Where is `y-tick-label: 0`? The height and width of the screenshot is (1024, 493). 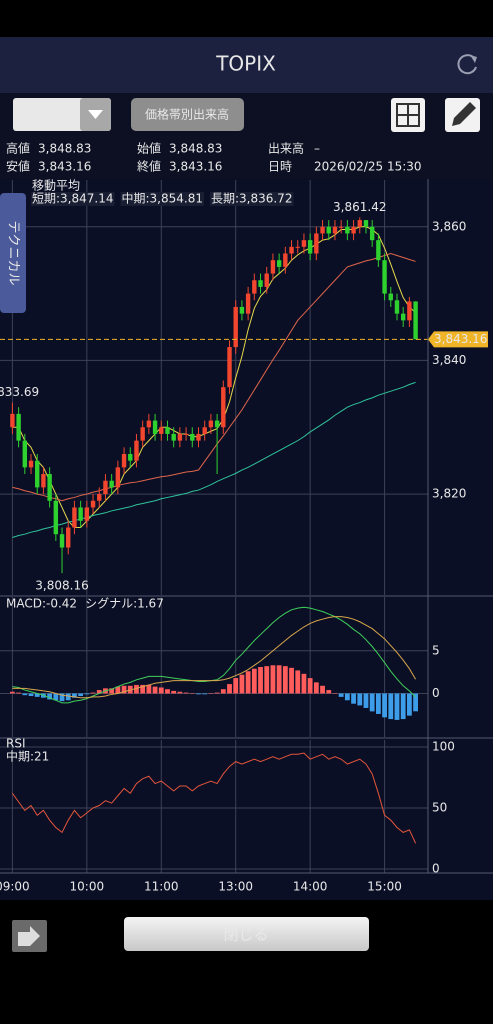
y-tick-label: 0 is located at coordinates (436, 693).